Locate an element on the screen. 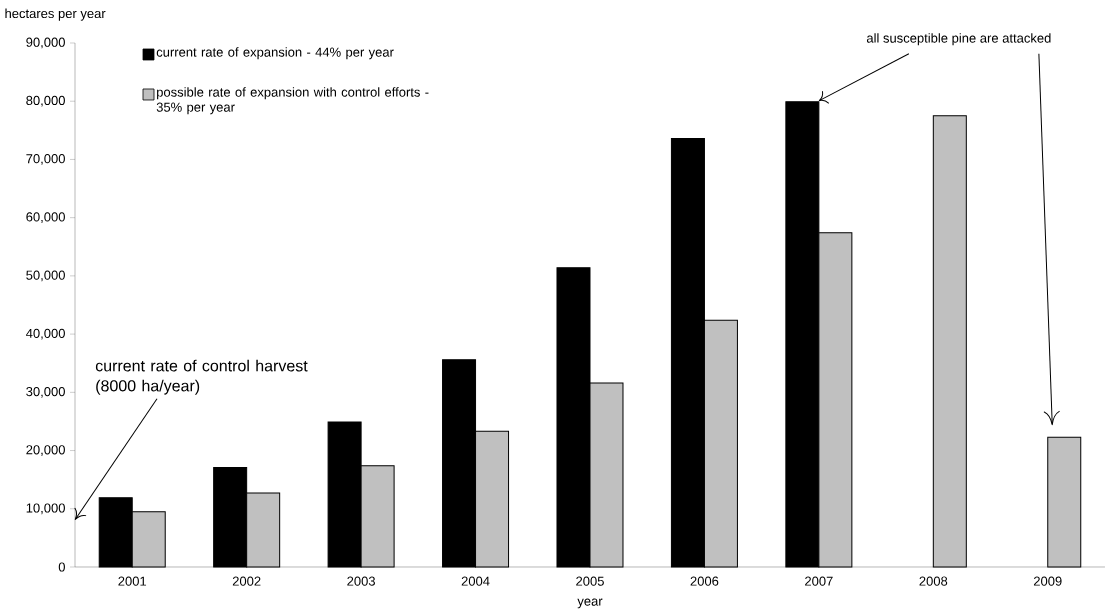 The height and width of the screenshot is (613, 1112). y-tick-label: 50,000 is located at coordinates (45, 276).